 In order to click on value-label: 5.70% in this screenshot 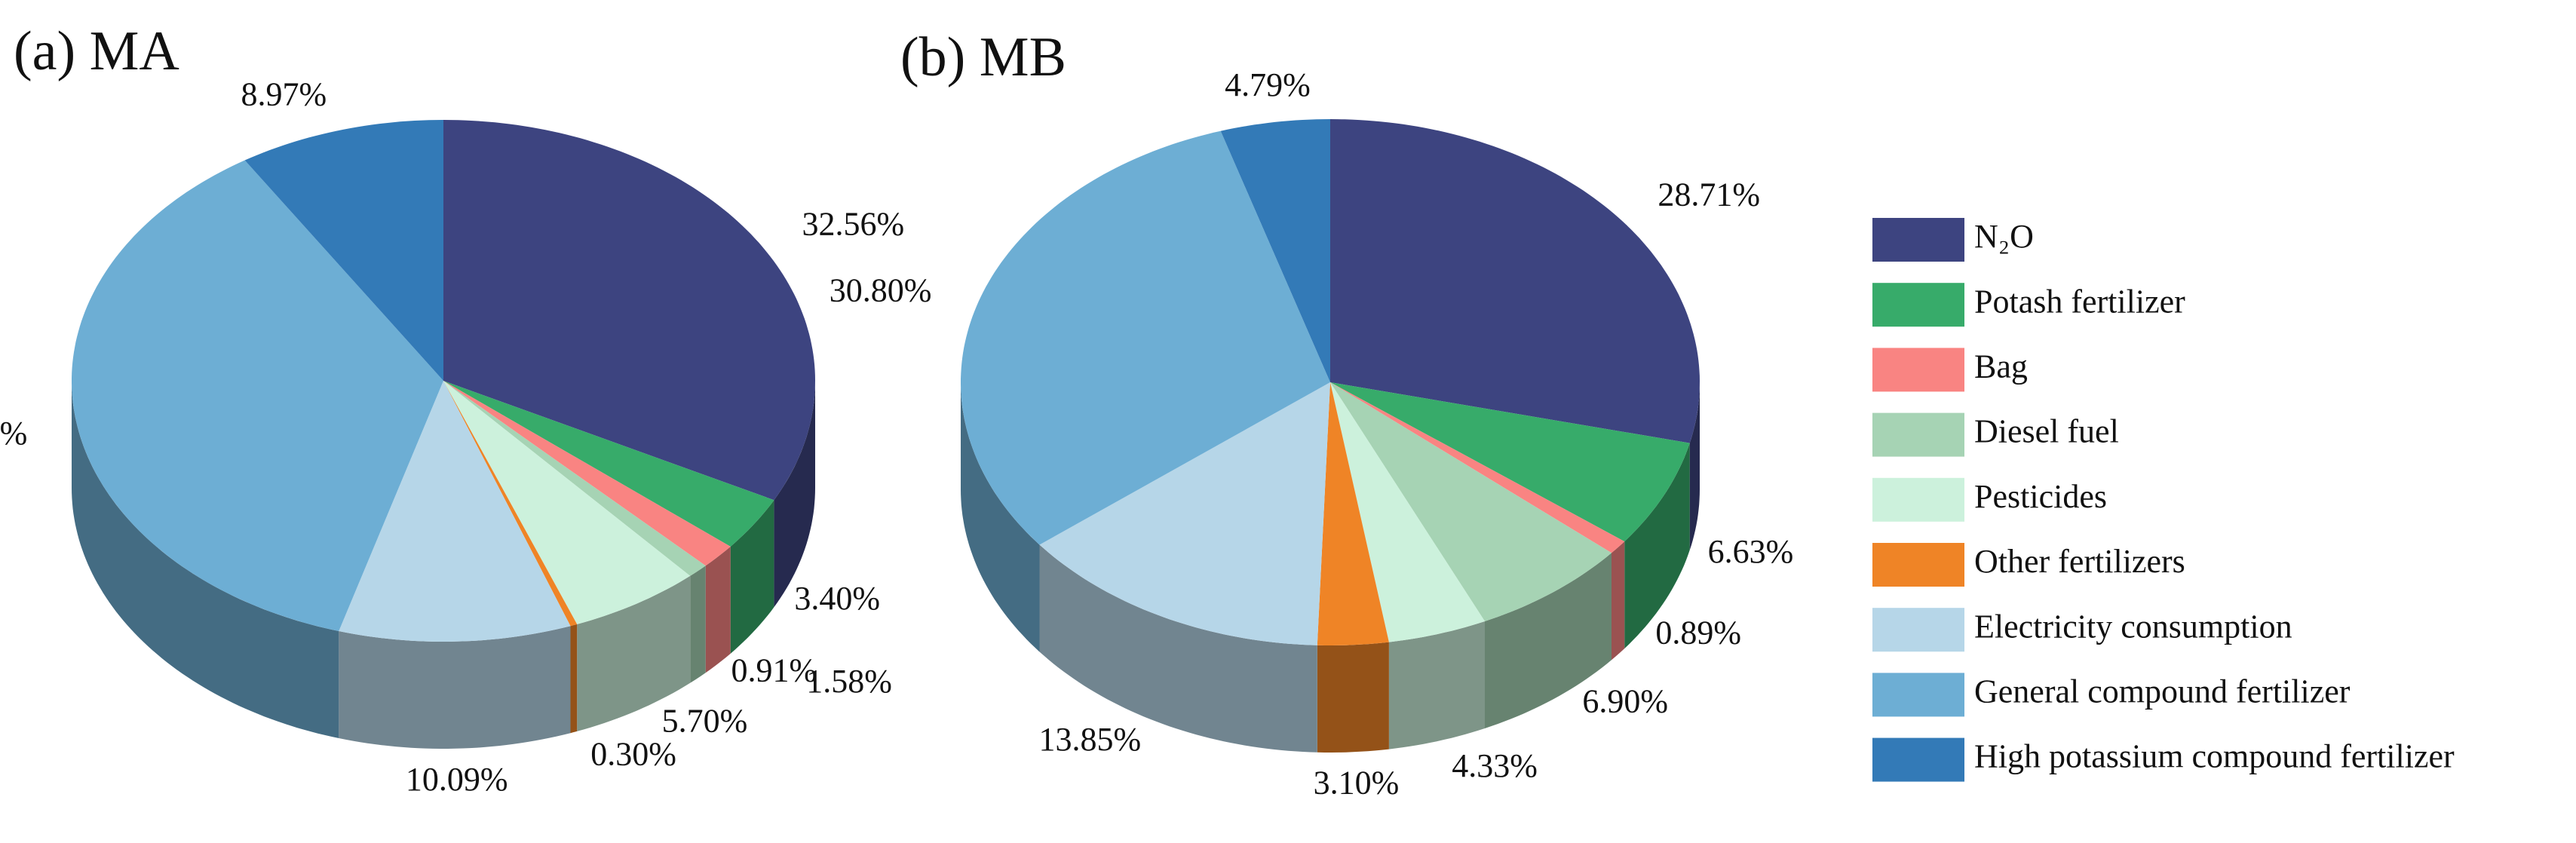, I will do `click(705, 720)`.